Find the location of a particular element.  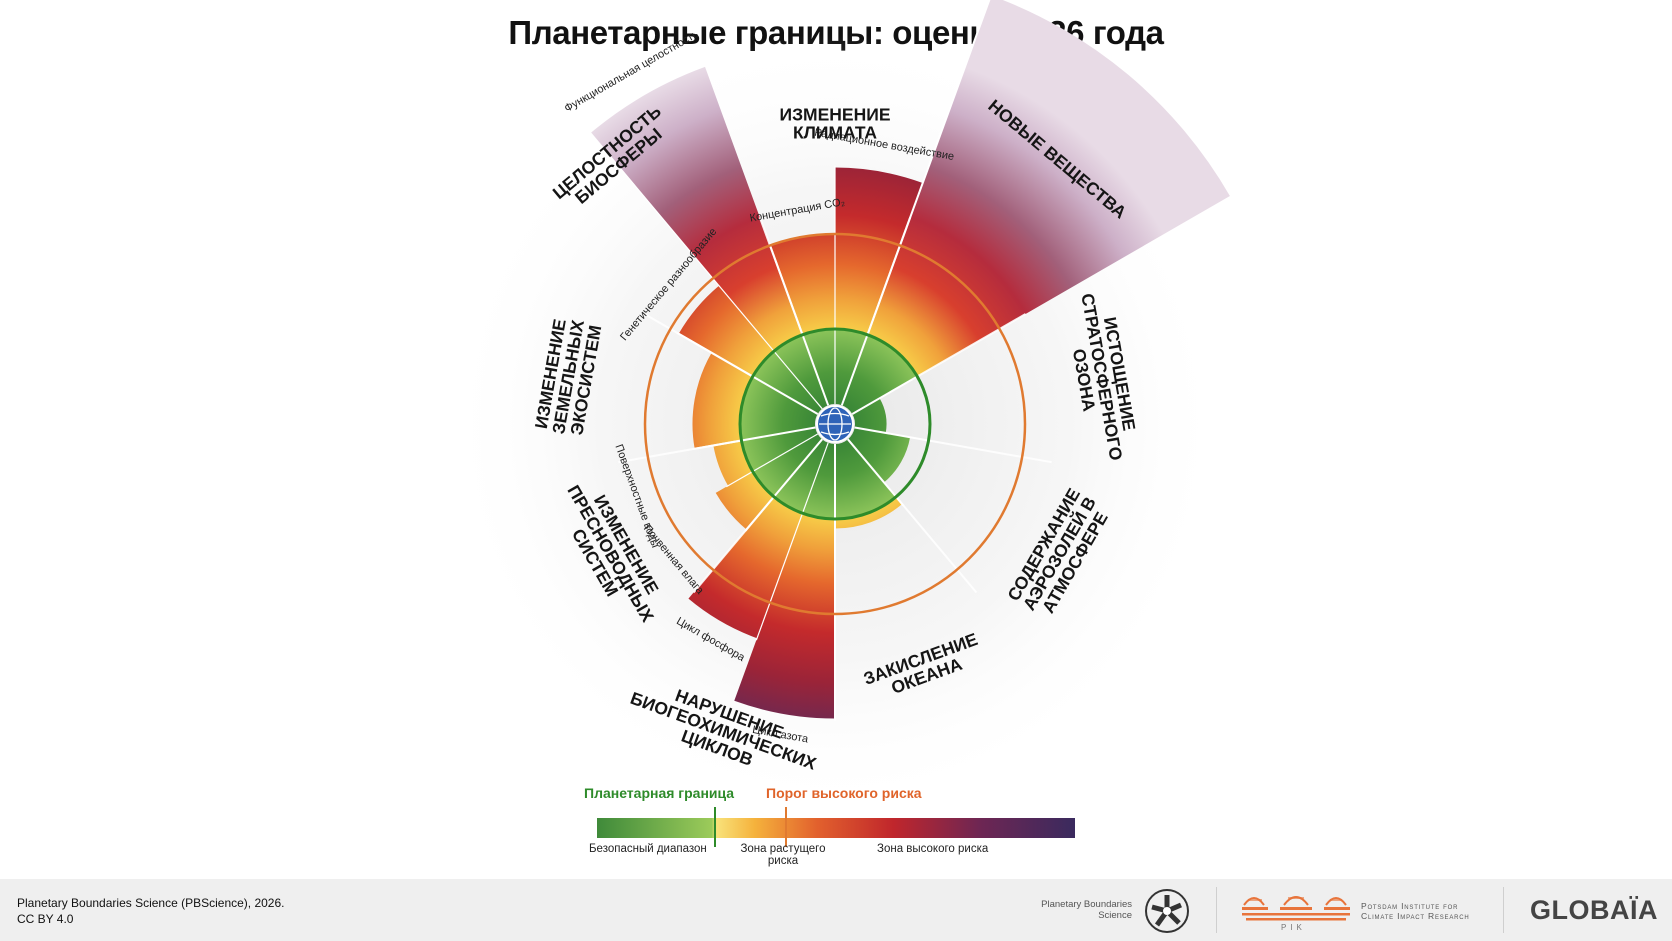

planetary-boundary-circle is located at coordinates (835, 424).